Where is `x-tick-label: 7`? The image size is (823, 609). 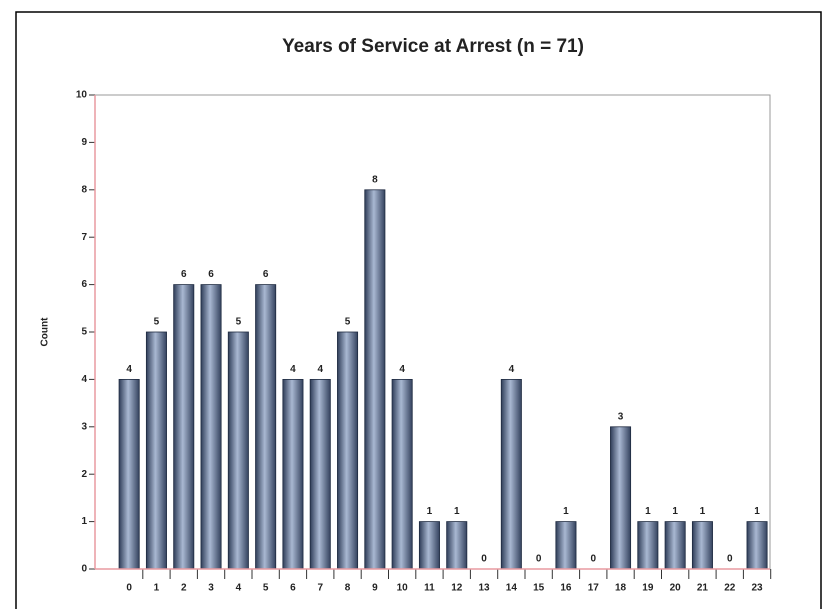
x-tick-label: 7 is located at coordinates (320, 588).